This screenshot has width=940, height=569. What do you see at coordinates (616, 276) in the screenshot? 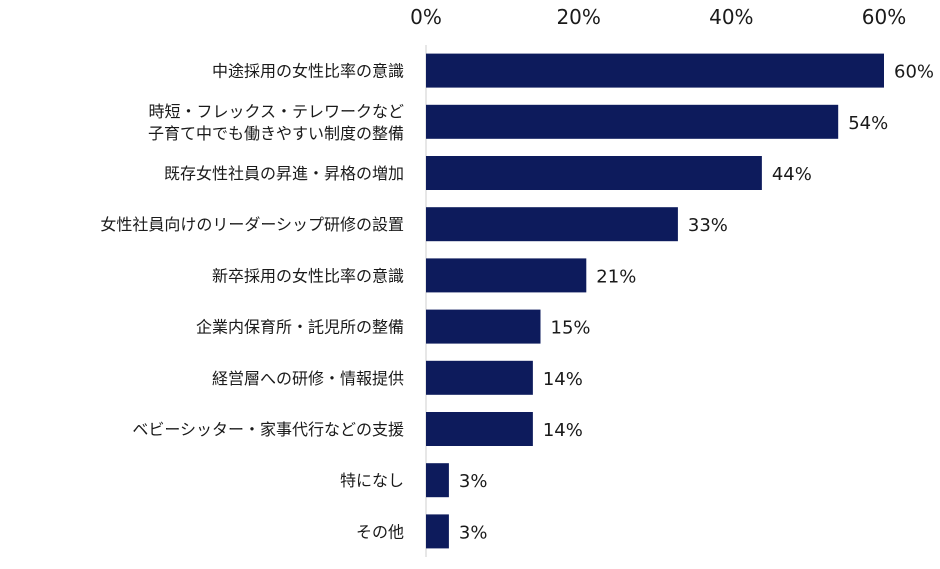
I see `data-label: 21%` at bounding box center [616, 276].